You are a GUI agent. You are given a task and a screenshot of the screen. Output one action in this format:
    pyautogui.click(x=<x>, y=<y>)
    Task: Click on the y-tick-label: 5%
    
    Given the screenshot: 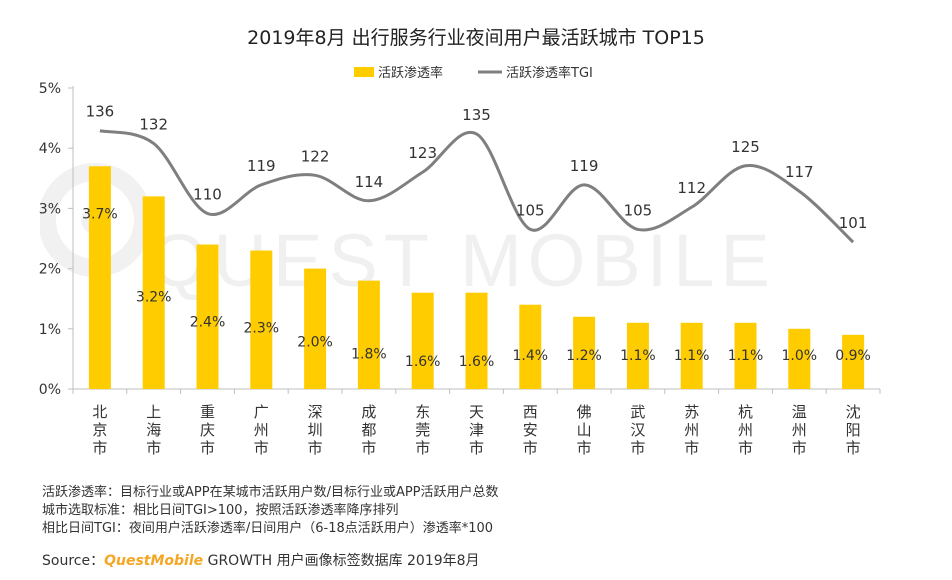 What is the action you would take?
    pyautogui.click(x=50, y=89)
    